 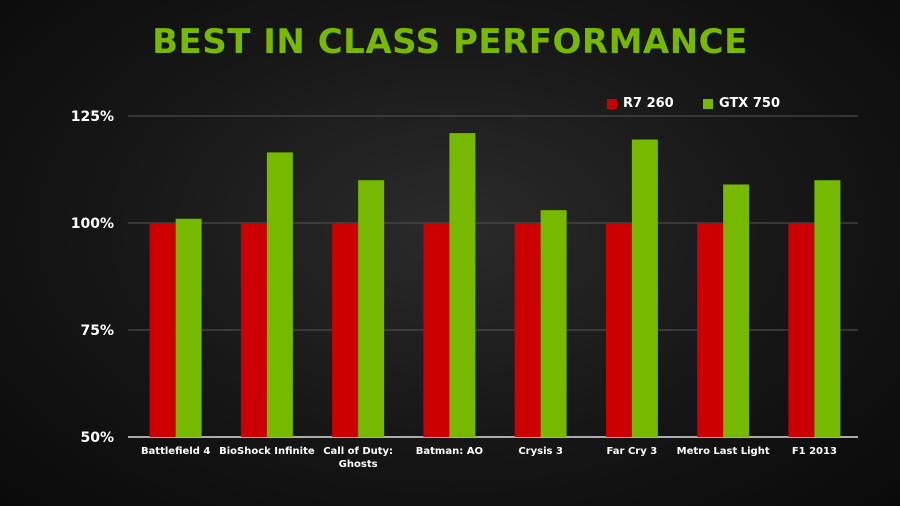 I want to click on x-tick-label: Battlefield 4, so click(x=175, y=451).